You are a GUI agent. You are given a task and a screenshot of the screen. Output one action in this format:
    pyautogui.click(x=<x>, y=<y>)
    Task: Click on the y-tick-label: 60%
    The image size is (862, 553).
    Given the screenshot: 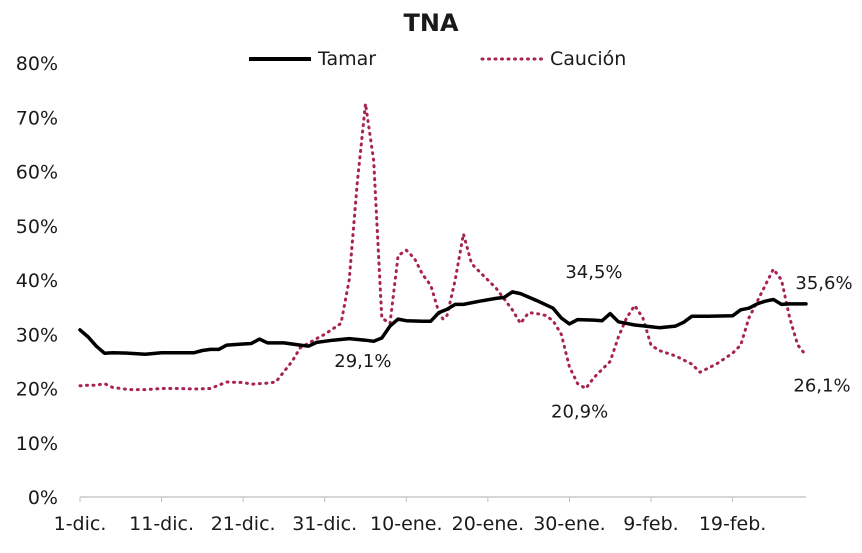 What is the action you would take?
    pyautogui.click(x=37, y=173)
    